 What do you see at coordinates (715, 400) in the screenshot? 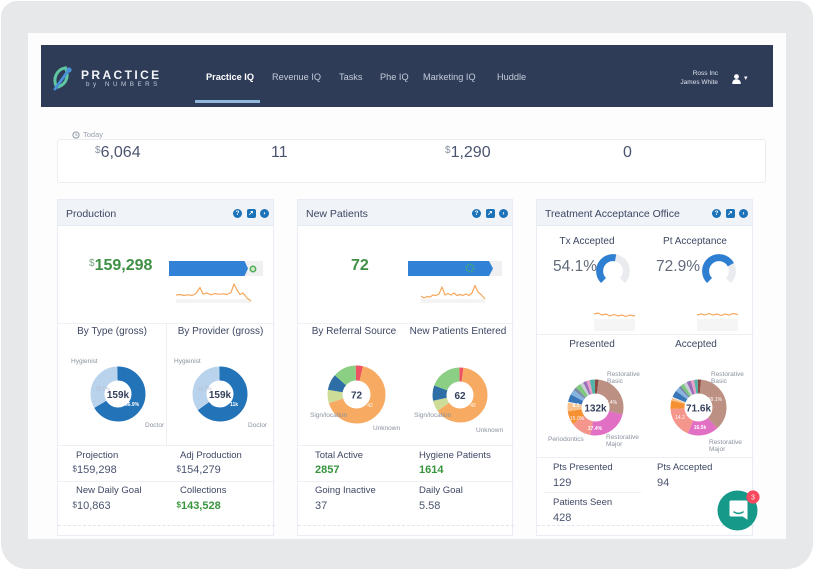
I see `svg-text: 39.1%` at bounding box center [715, 400].